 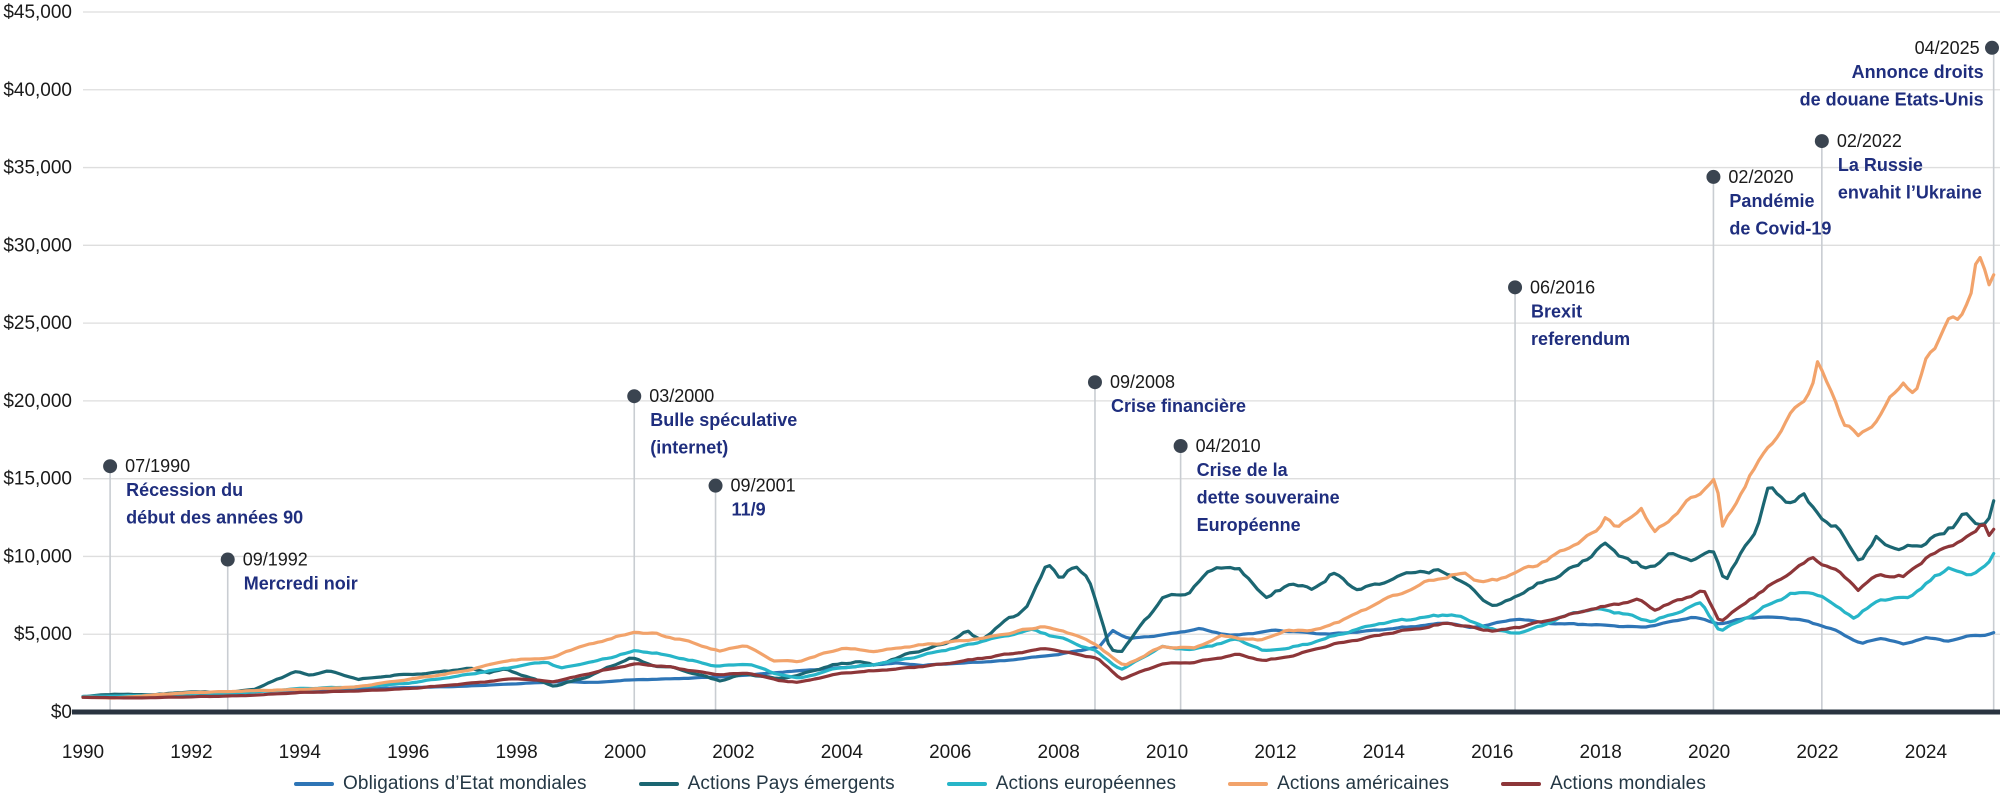 What do you see at coordinates (1709, 752) in the screenshot?
I see `x-axis-label: 2020` at bounding box center [1709, 752].